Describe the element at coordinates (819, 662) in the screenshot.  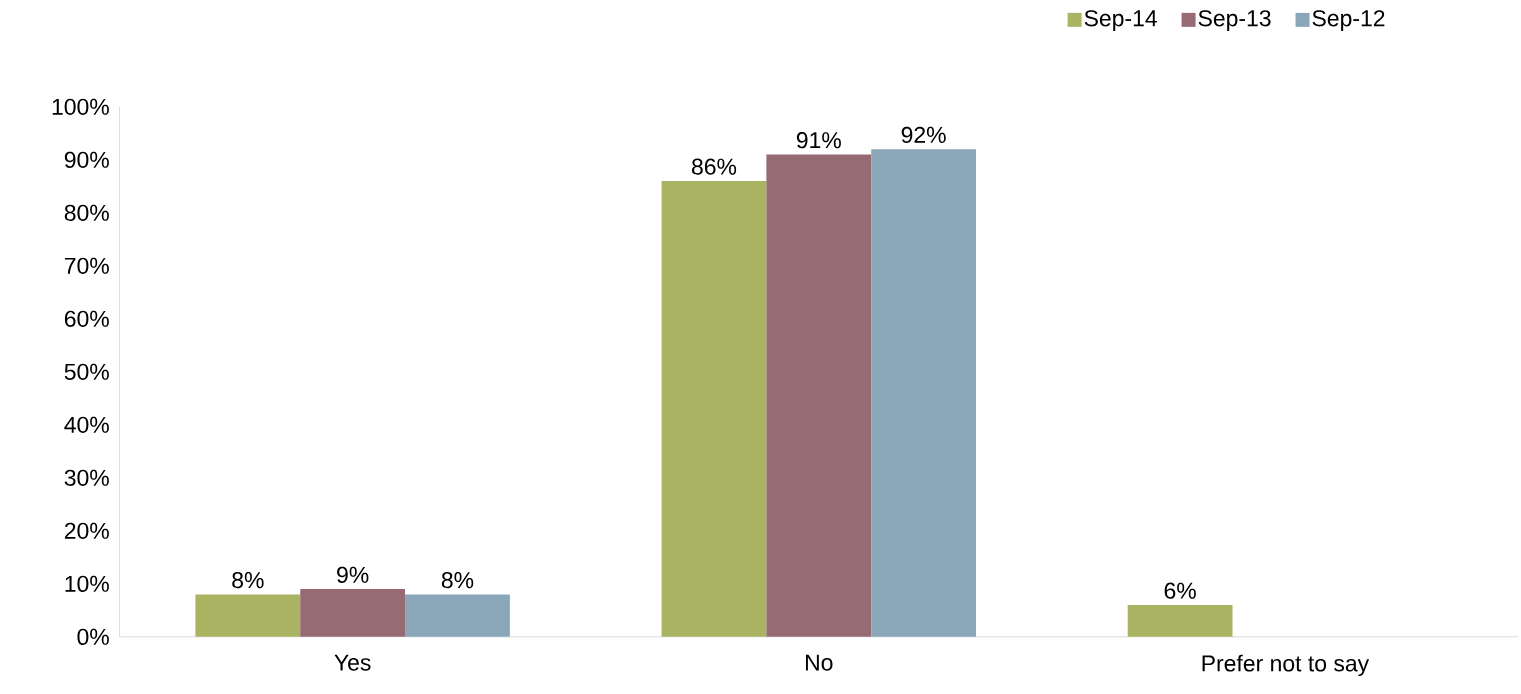
I see `x-tick-label: No` at that location.